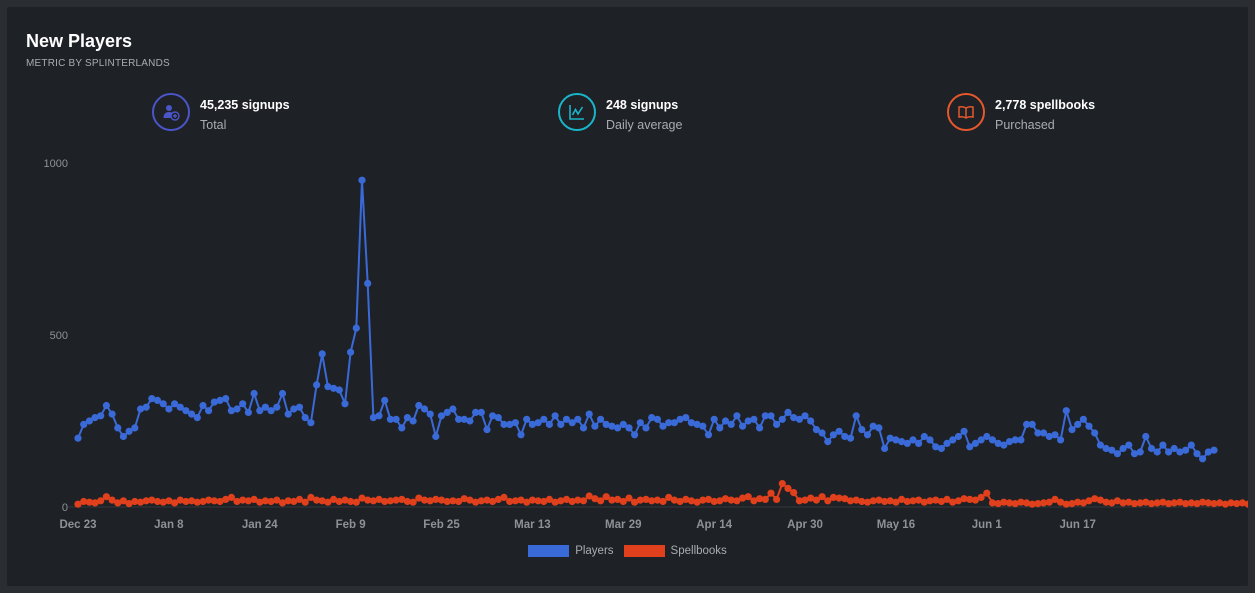  Describe the element at coordinates (532, 525) in the screenshot. I see `x-tick-label: Mar 13` at that location.